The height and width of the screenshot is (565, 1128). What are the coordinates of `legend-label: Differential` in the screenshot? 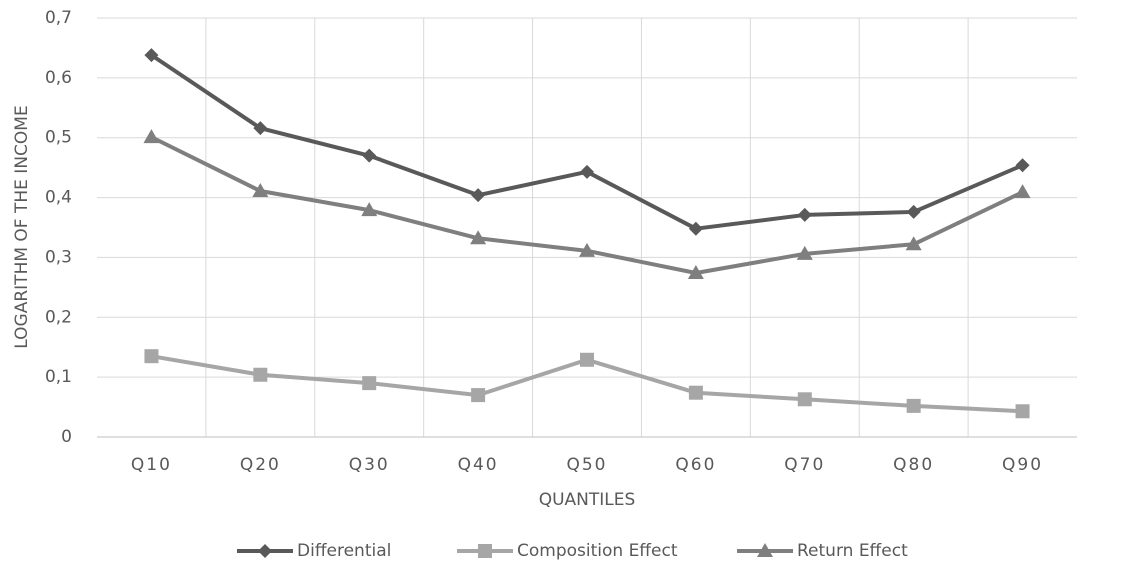 It's located at (344, 551).